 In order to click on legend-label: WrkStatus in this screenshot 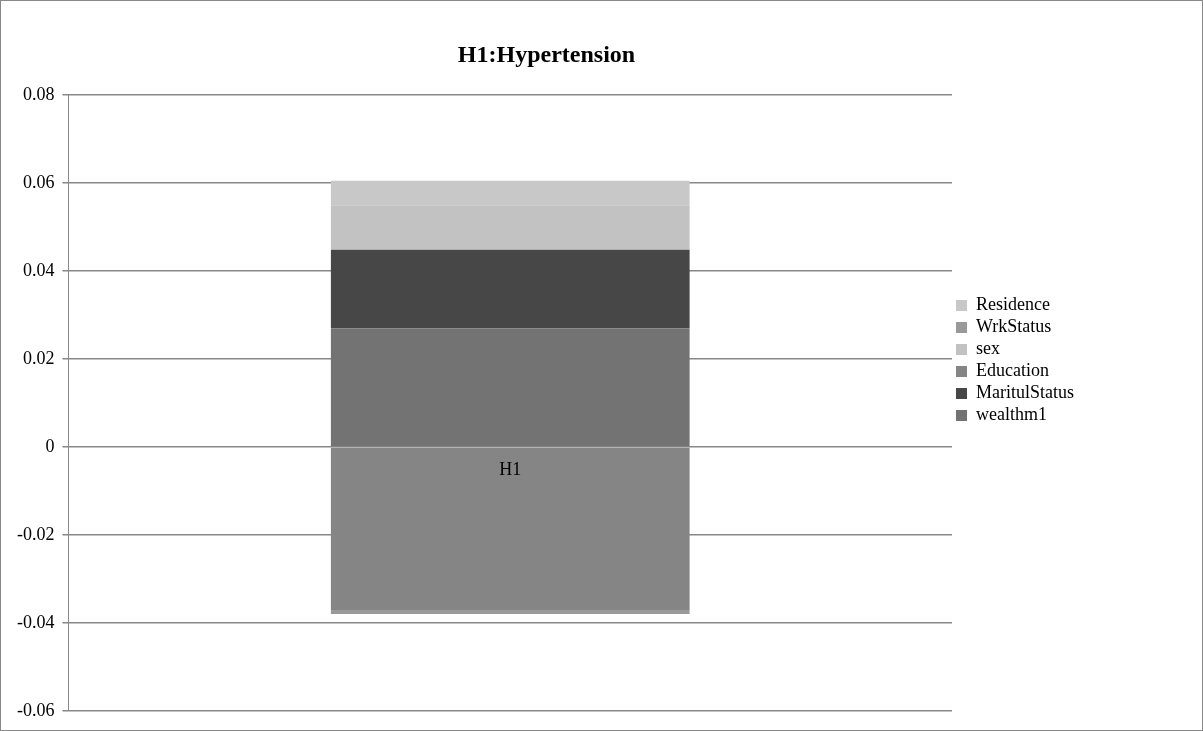, I will do `click(1014, 326)`.